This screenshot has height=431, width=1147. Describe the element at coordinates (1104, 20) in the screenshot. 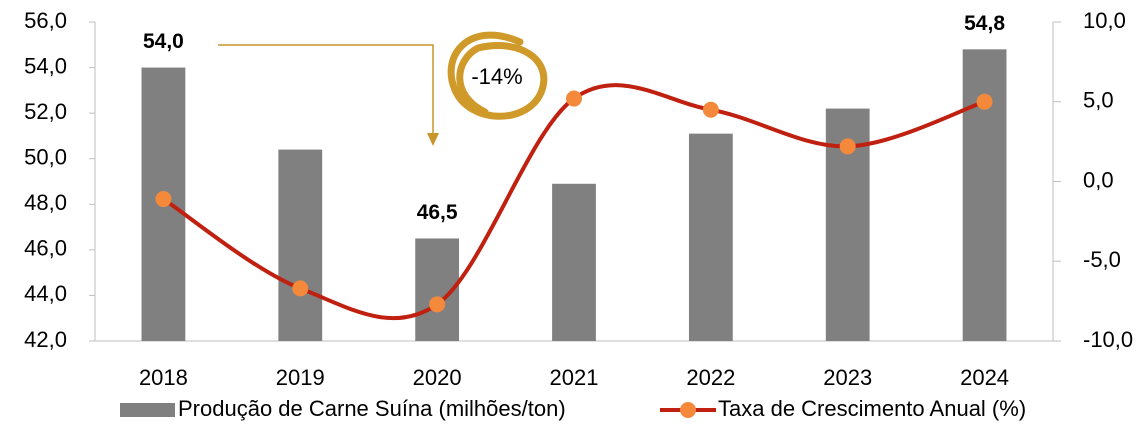

I see `y2-tick-label: 10,0` at that location.